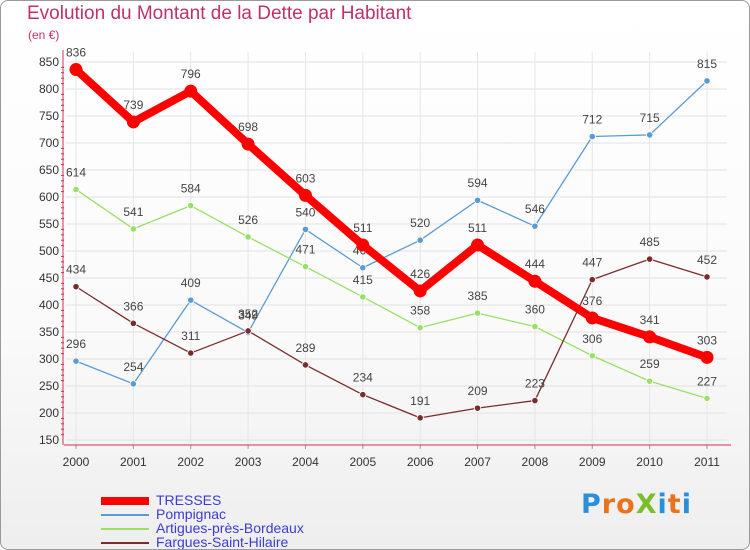  Describe the element at coordinates (305, 178) in the screenshot. I see `data-label: 603` at that location.